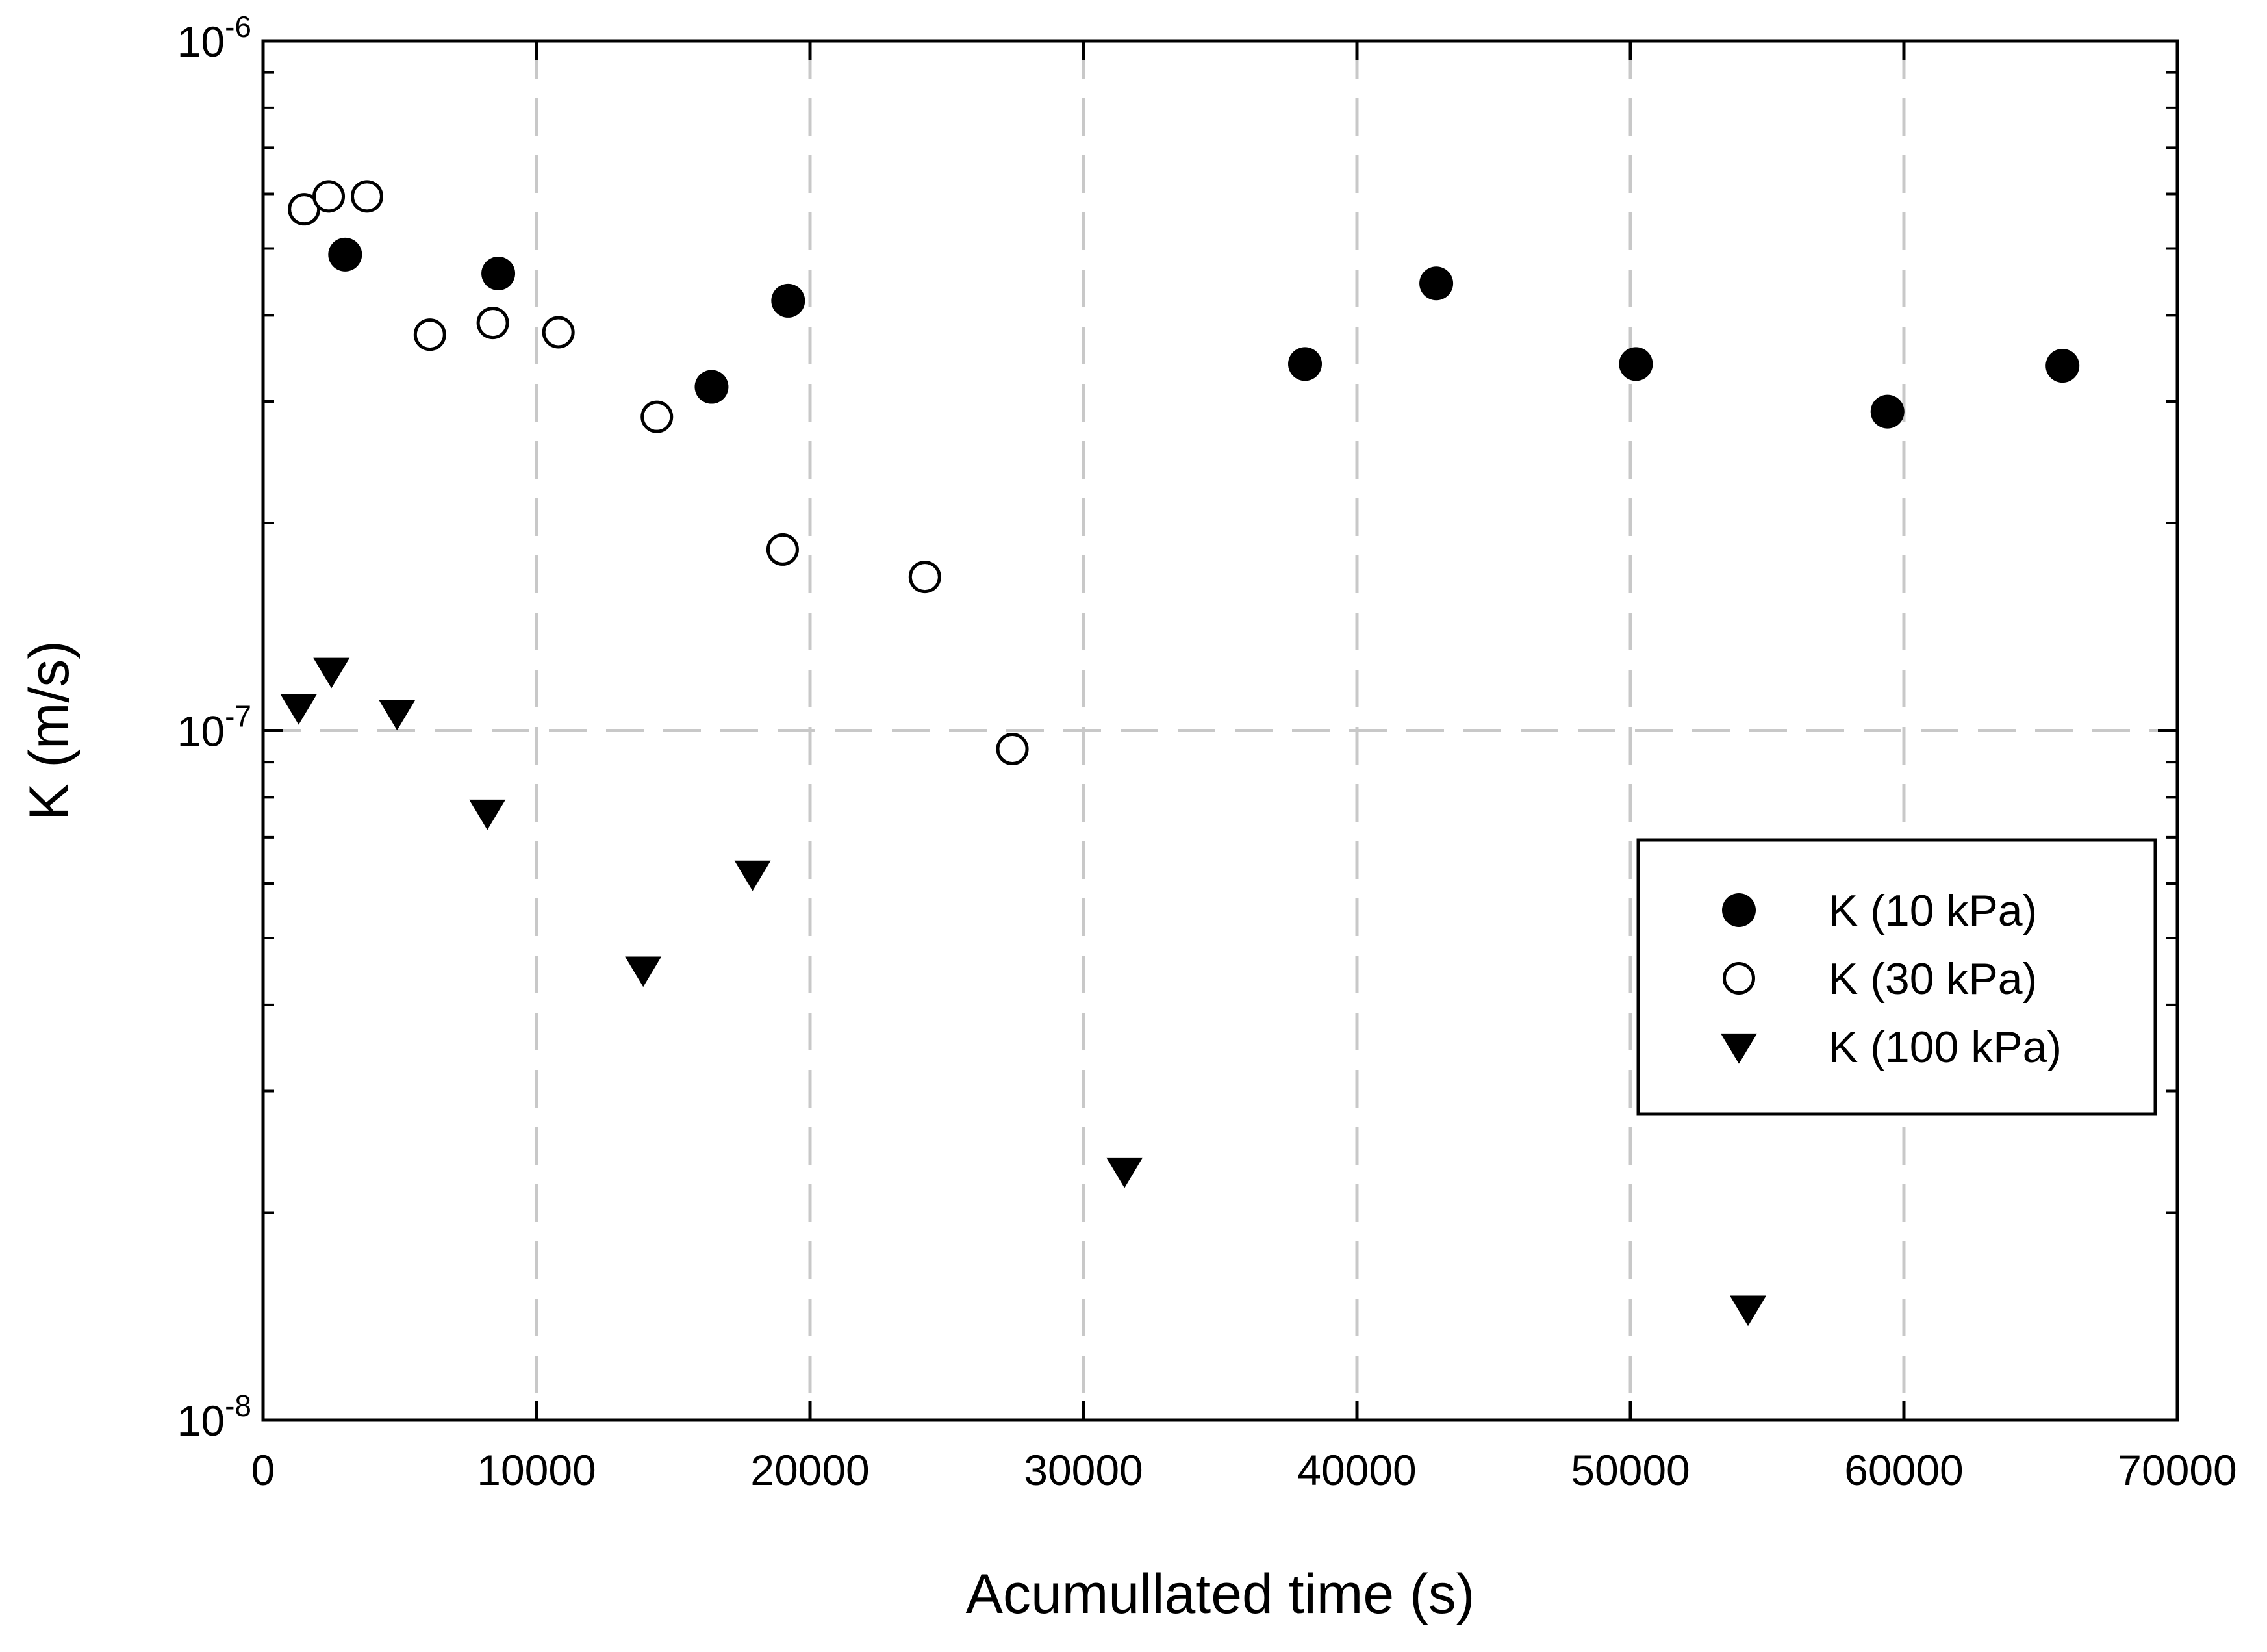 The image size is (2267, 1652). I want to click on y-tick-label: 10⁻⁶, so click(214, 38).